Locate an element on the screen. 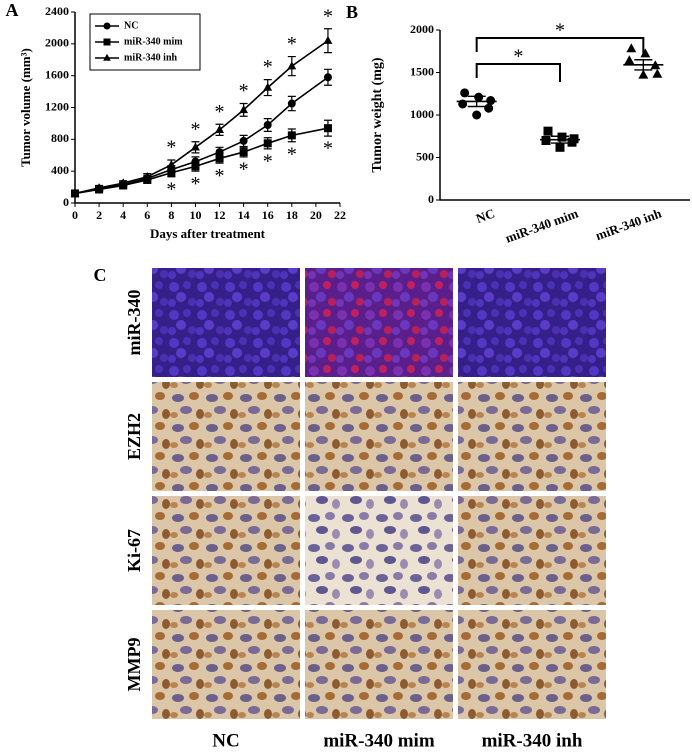  y-tick-label: 2400 is located at coordinates (57, 11).